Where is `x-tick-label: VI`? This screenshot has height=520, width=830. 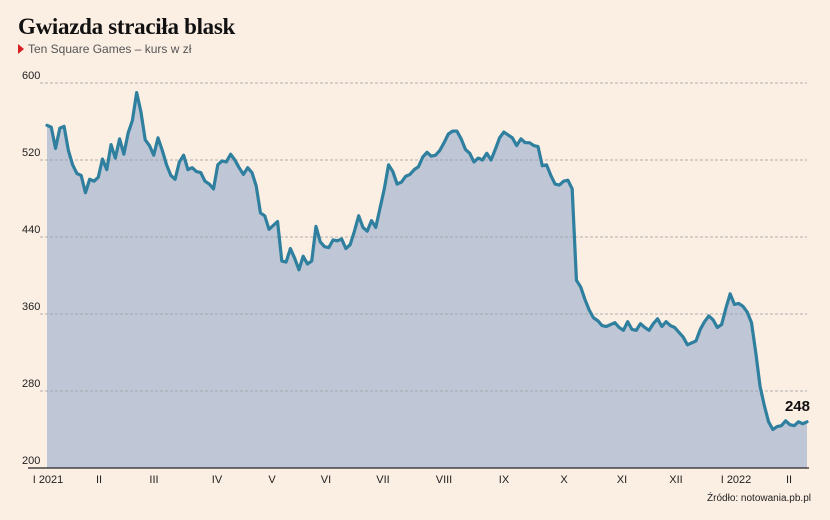
x-tick-label: VI is located at coordinates (326, 480).